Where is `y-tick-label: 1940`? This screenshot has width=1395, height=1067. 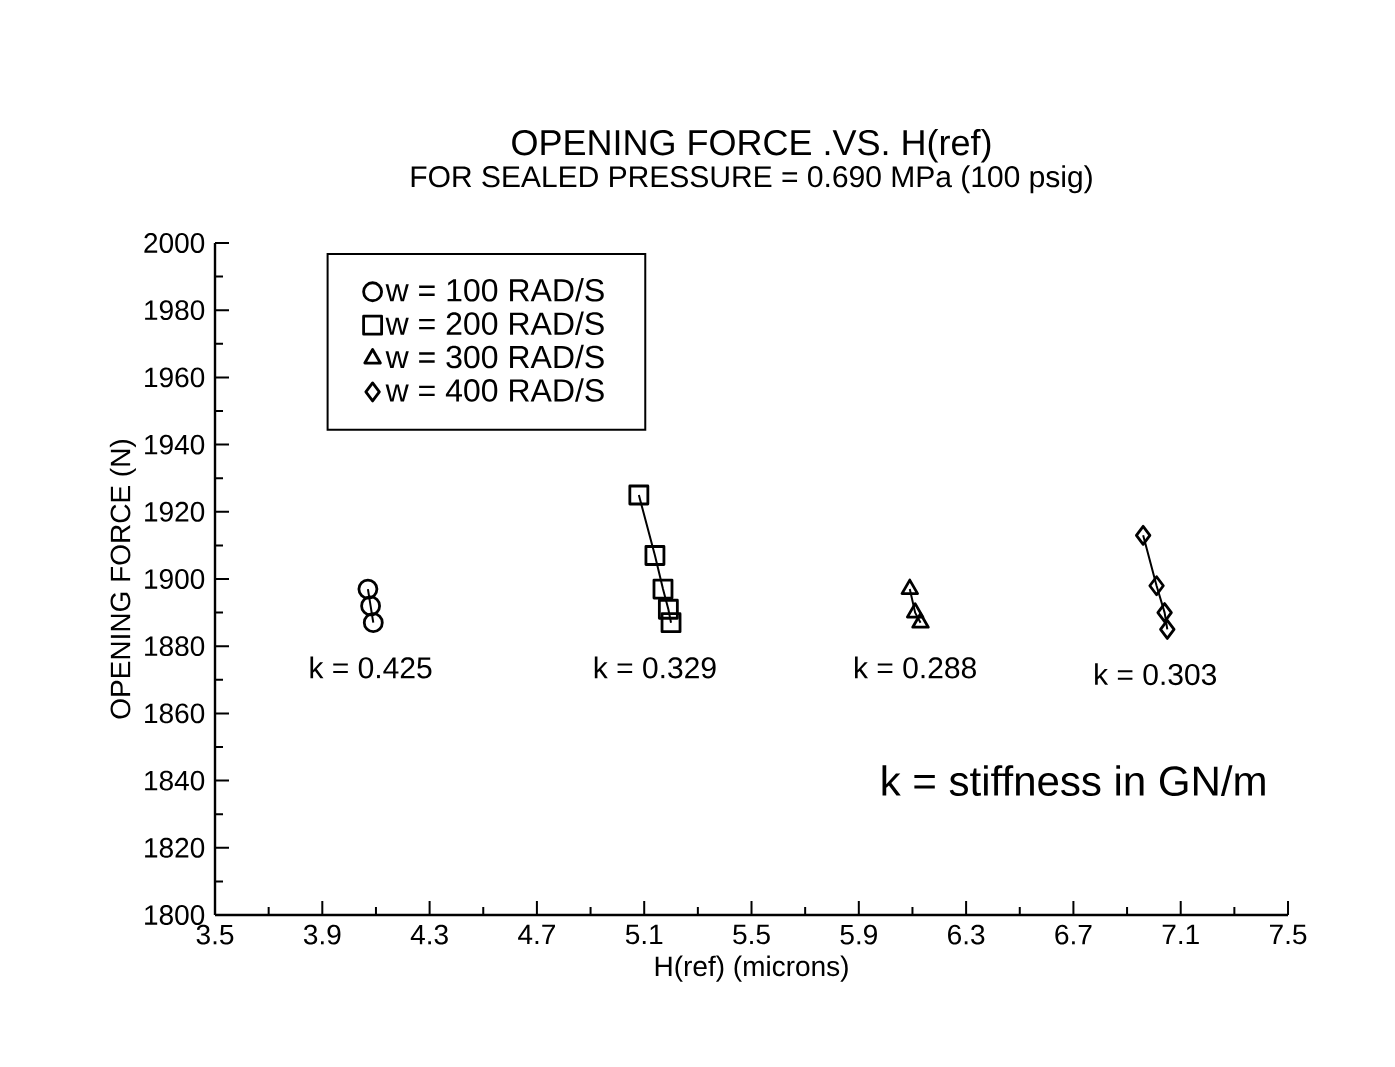
y-tick-label: 1940 is located at coordinates (175, 444).